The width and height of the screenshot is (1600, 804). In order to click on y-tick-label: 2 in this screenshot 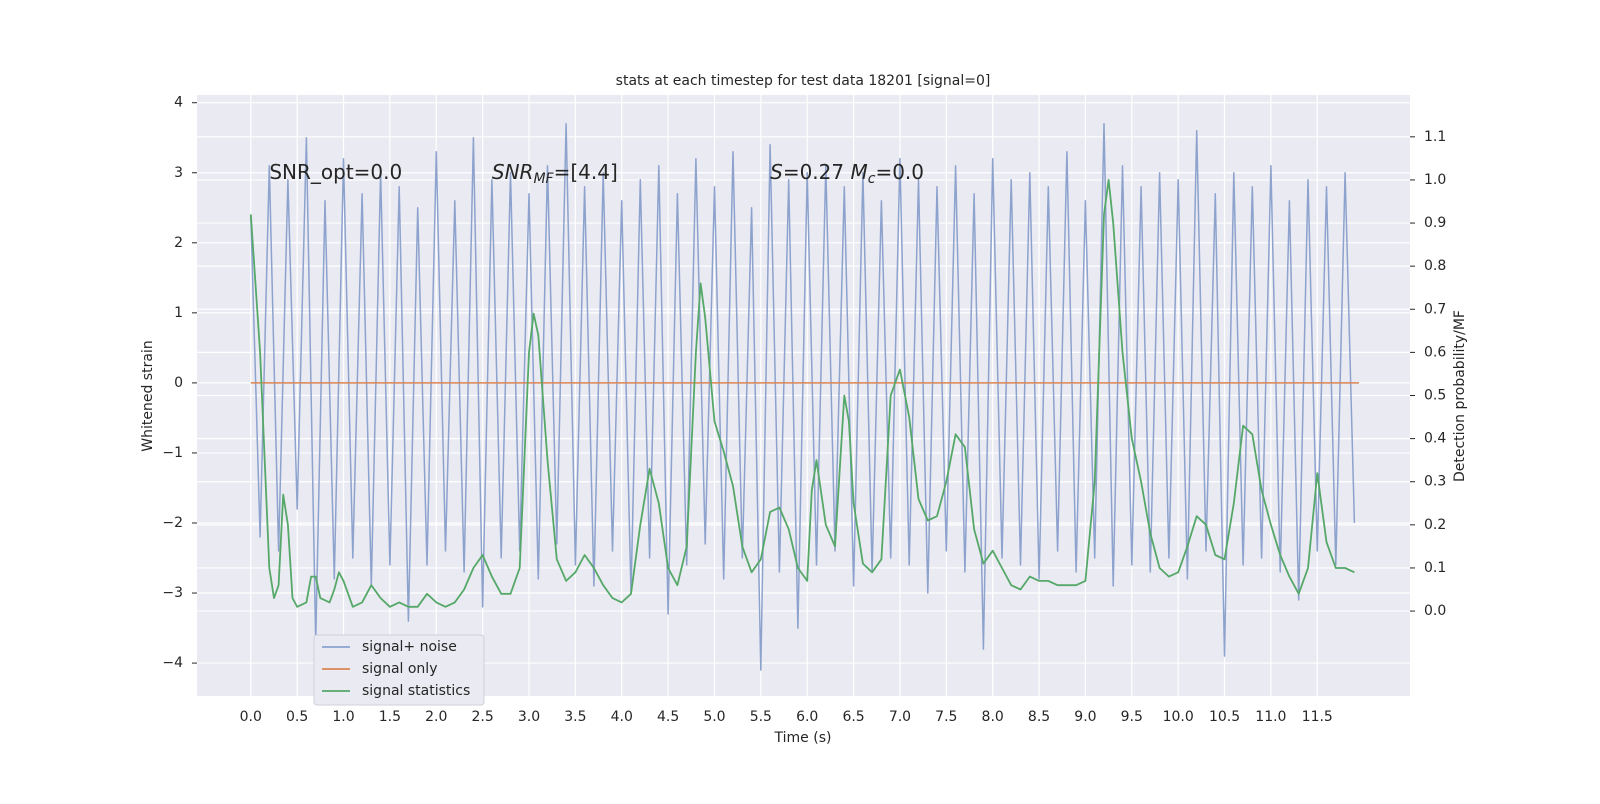, I will do `click(178, 243)`.